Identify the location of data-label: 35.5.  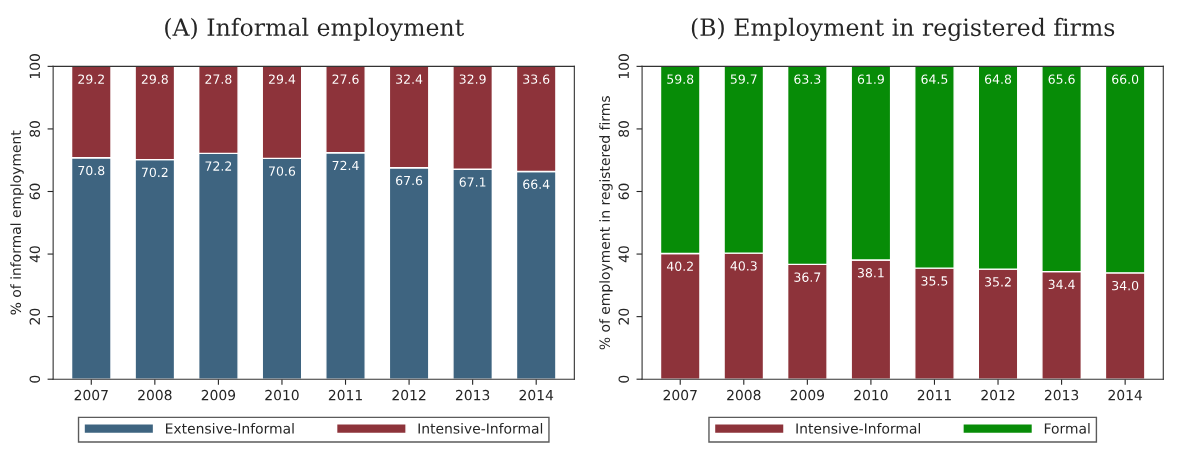
(934, 281).